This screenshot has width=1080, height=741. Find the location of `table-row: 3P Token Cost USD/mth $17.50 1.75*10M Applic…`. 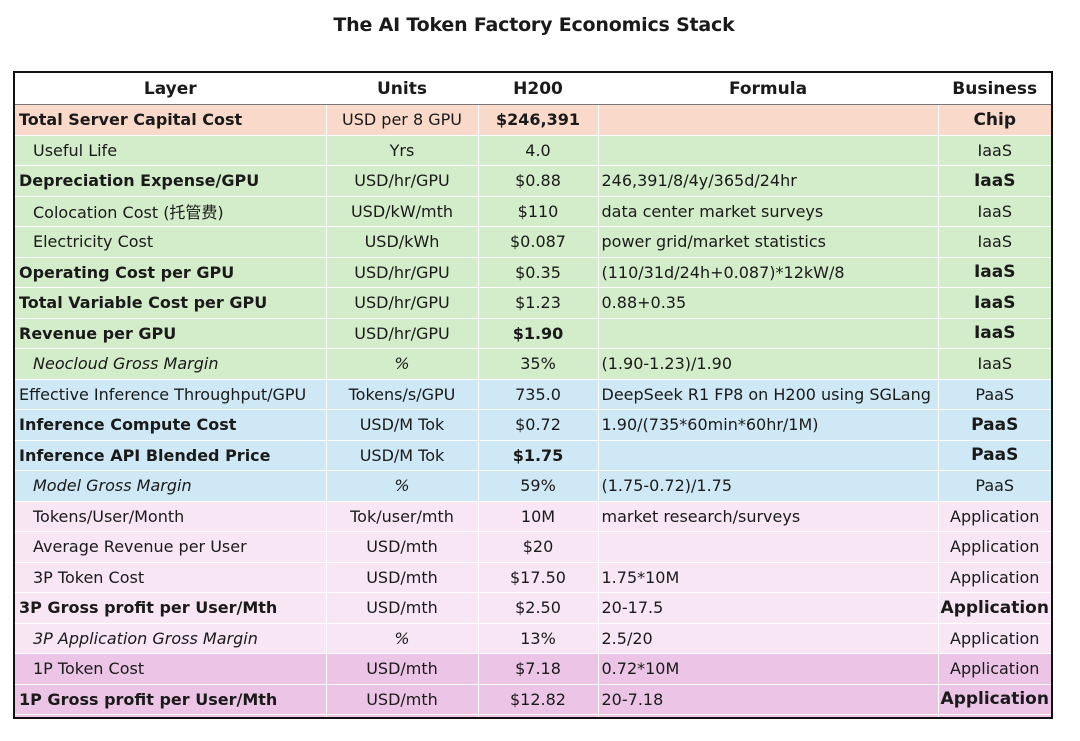

table-row: 3P Token Cost USD/mth $17.50 1.75*10M Applic… is located at coordinates (533, 577).